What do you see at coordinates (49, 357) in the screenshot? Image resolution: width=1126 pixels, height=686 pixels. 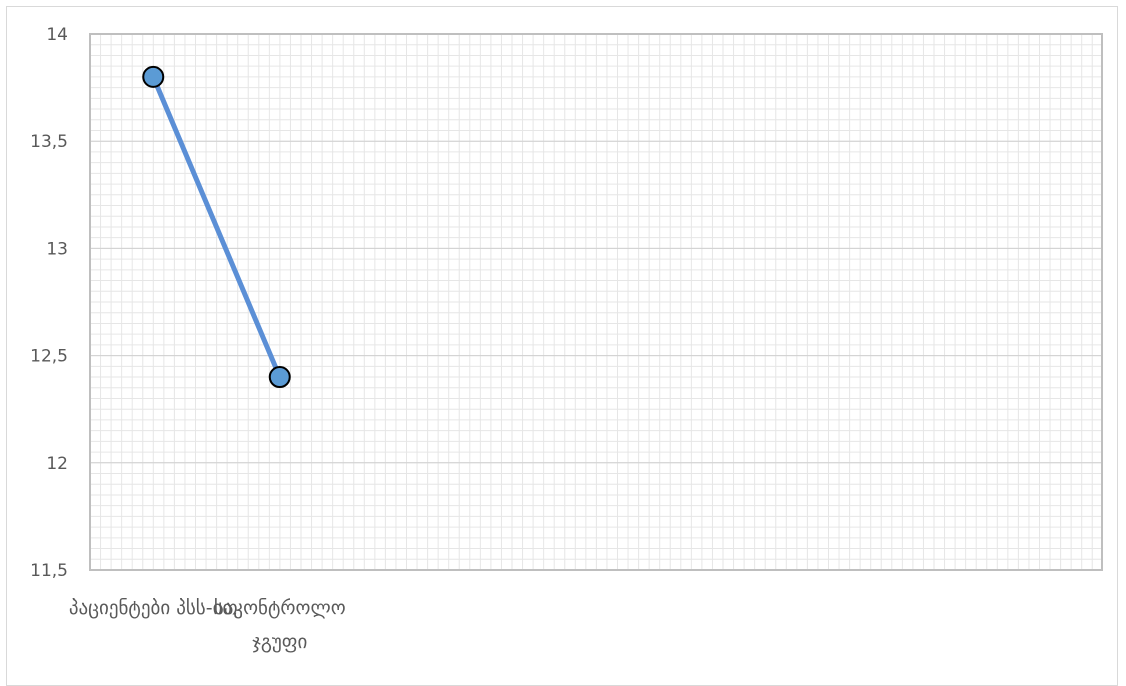 I see `y-tick-label: 12,5` at bounding box center [49, 357].